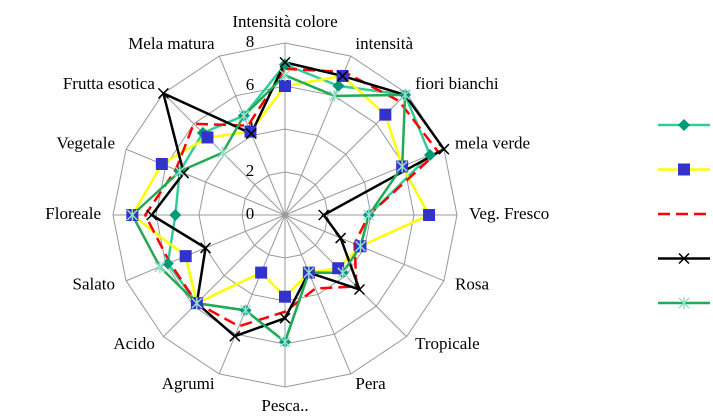 This screenshot has height=419, width=713. What do you see at coordinates (94, 283) in the screenshot?
I see `category-label: Salato` at bounding box center [94, 283].